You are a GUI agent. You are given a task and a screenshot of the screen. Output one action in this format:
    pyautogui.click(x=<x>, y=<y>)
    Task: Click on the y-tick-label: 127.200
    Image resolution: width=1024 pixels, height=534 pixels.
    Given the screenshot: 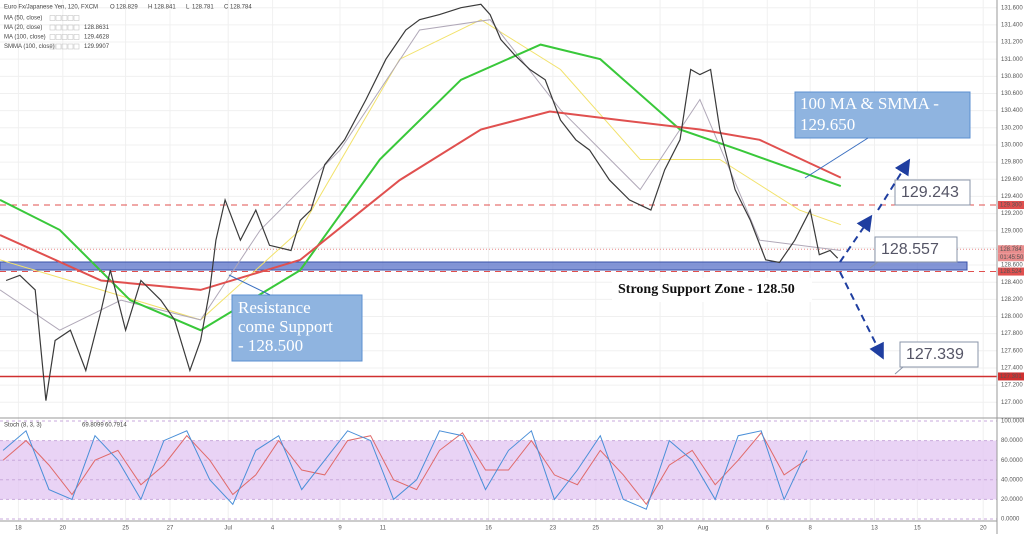 What is the action you would take?
    pyautogui.click(x=1012, y=386)
    